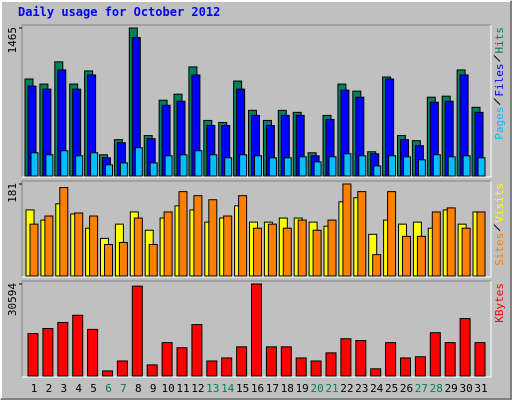  I want to click on x-tick-label: 30, so click(465, 388).